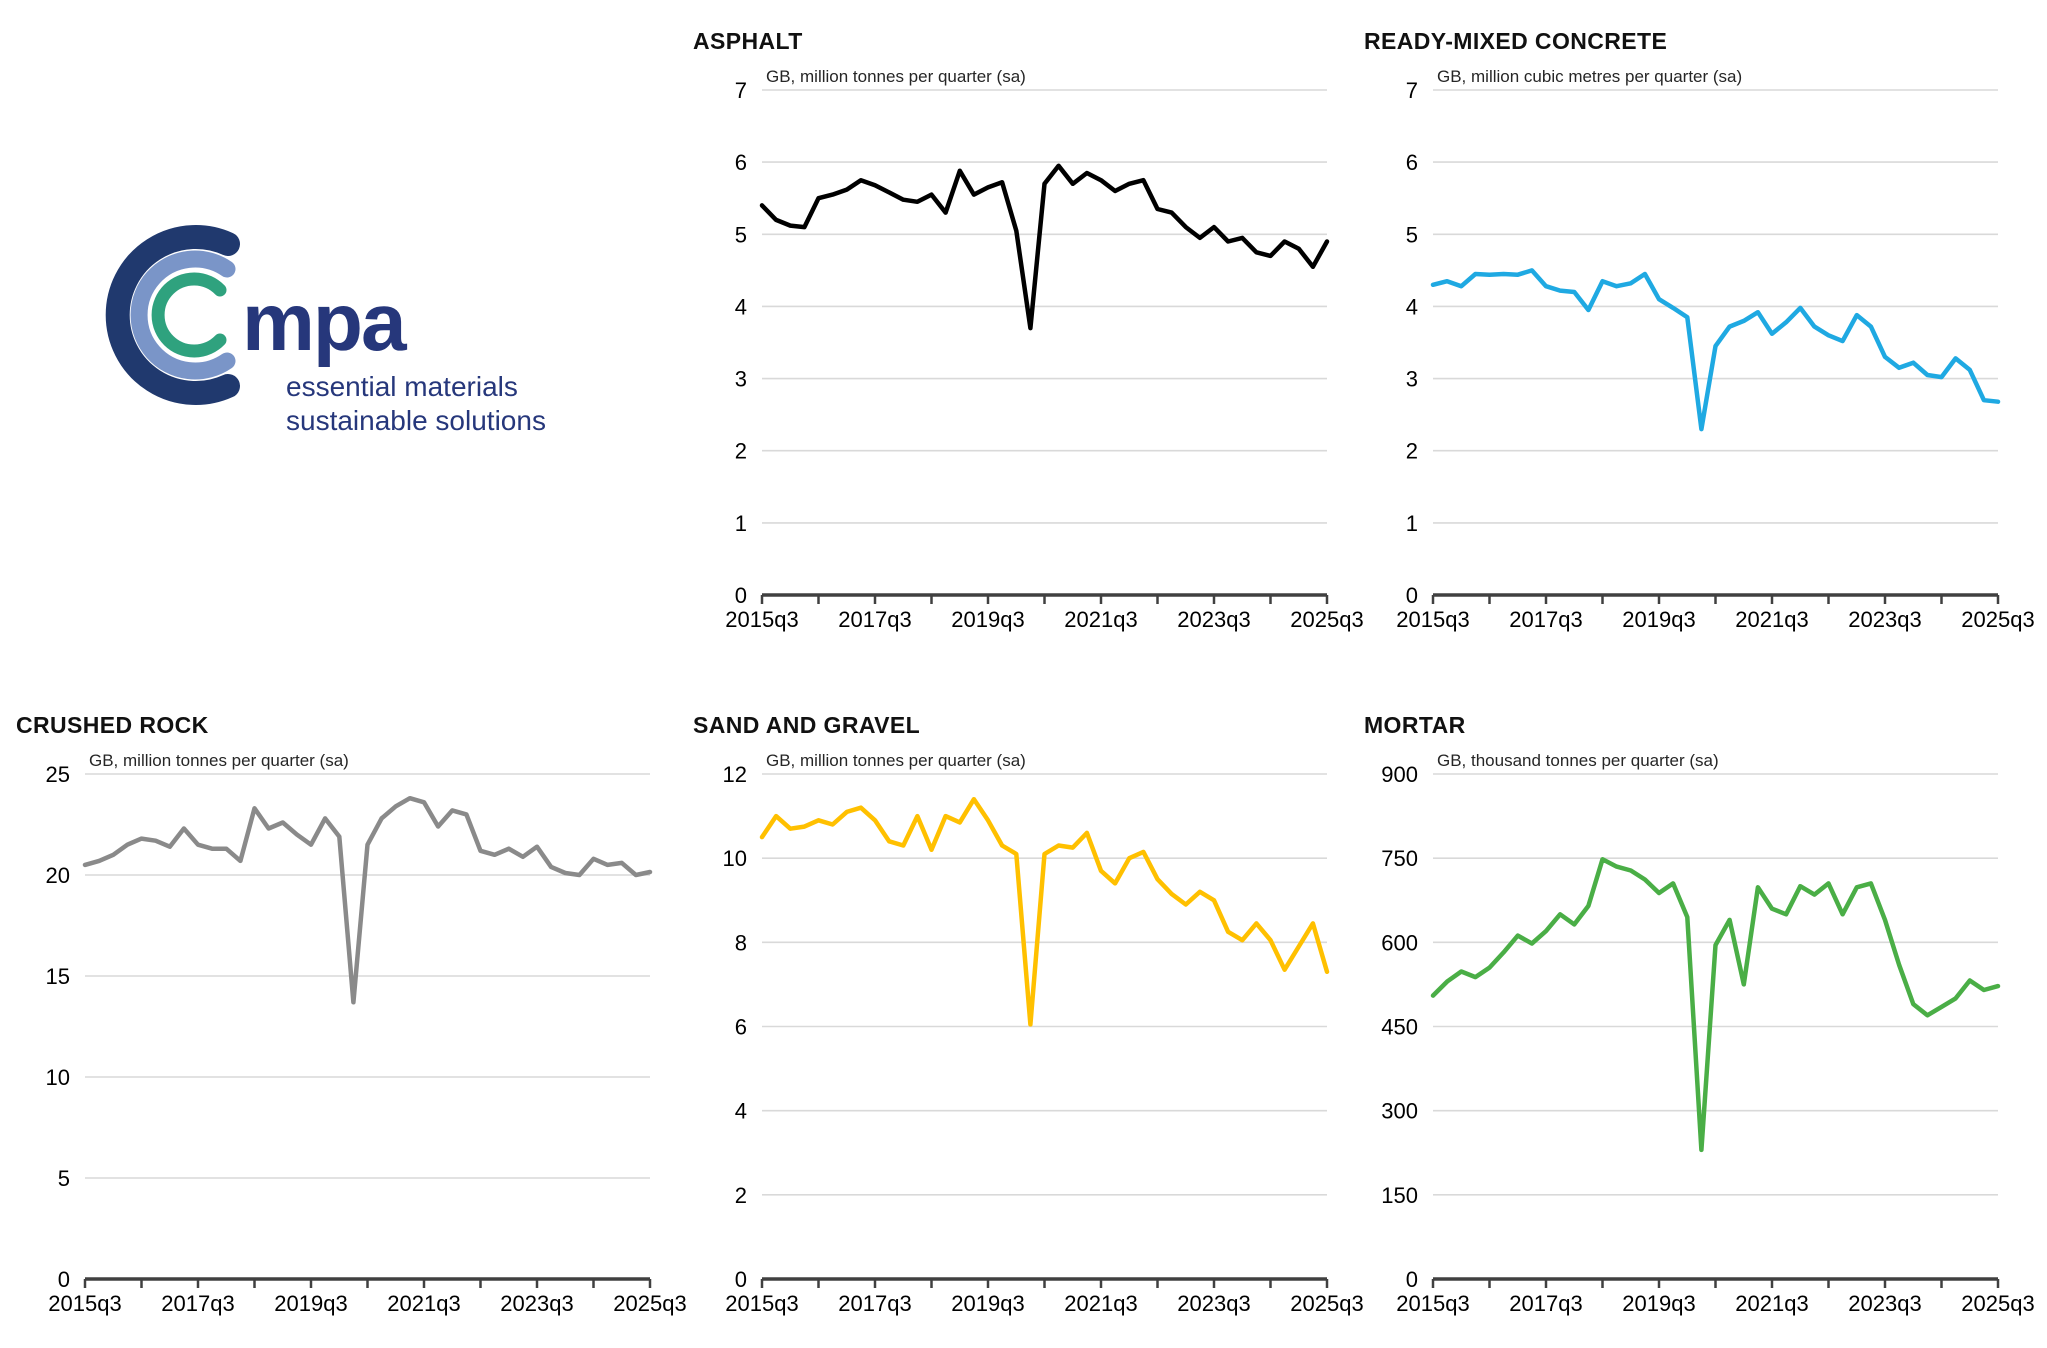  What do you see at coordinates (1399, 942) in the screenshot?
I see `y-tick-label: 600` at bounding box center [1399, 942].